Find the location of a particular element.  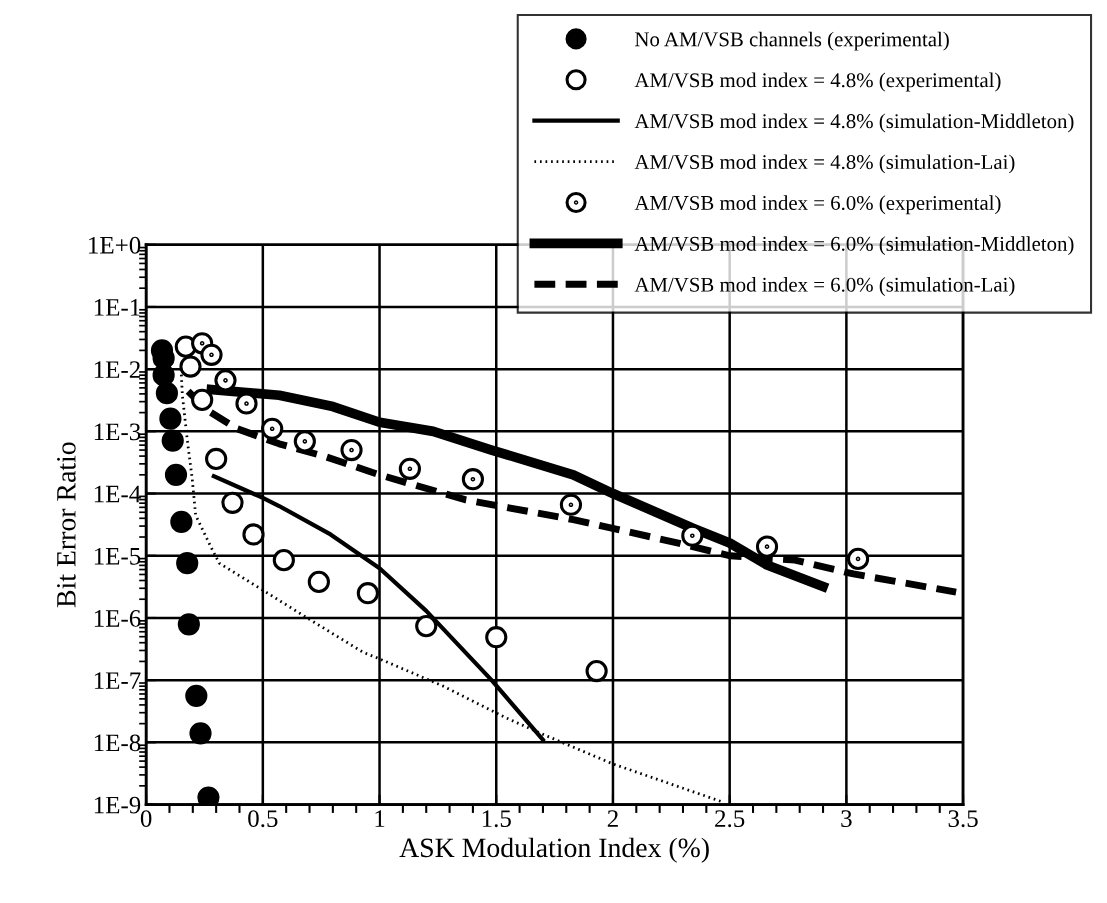

x-tick-label: 2 is located at coordinates (612, 818).